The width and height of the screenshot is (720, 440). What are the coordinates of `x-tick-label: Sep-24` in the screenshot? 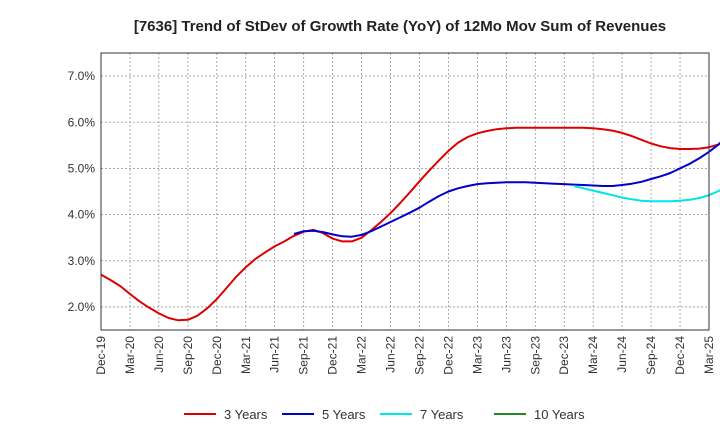 It's located at (651, 355).